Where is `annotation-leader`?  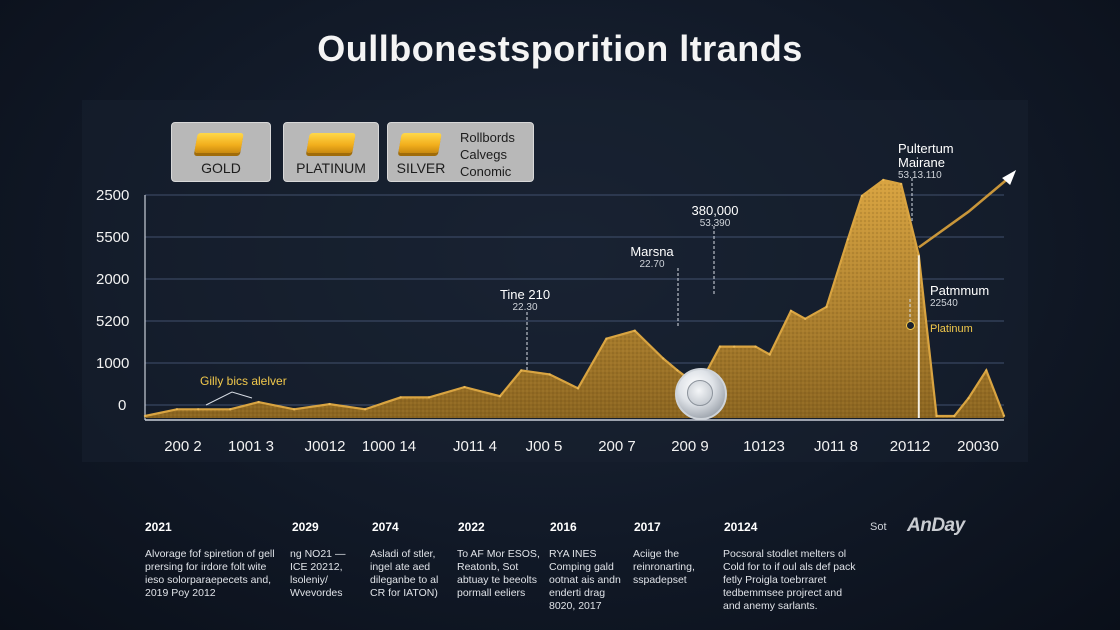
annotation-leader is located at coordinates (229, 398).